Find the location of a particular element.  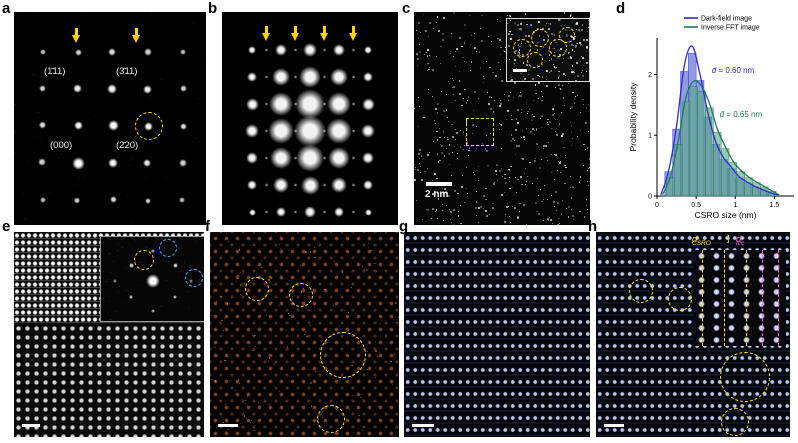

hkl-label-311: (3̄11) is located at coordinates (127, 71).